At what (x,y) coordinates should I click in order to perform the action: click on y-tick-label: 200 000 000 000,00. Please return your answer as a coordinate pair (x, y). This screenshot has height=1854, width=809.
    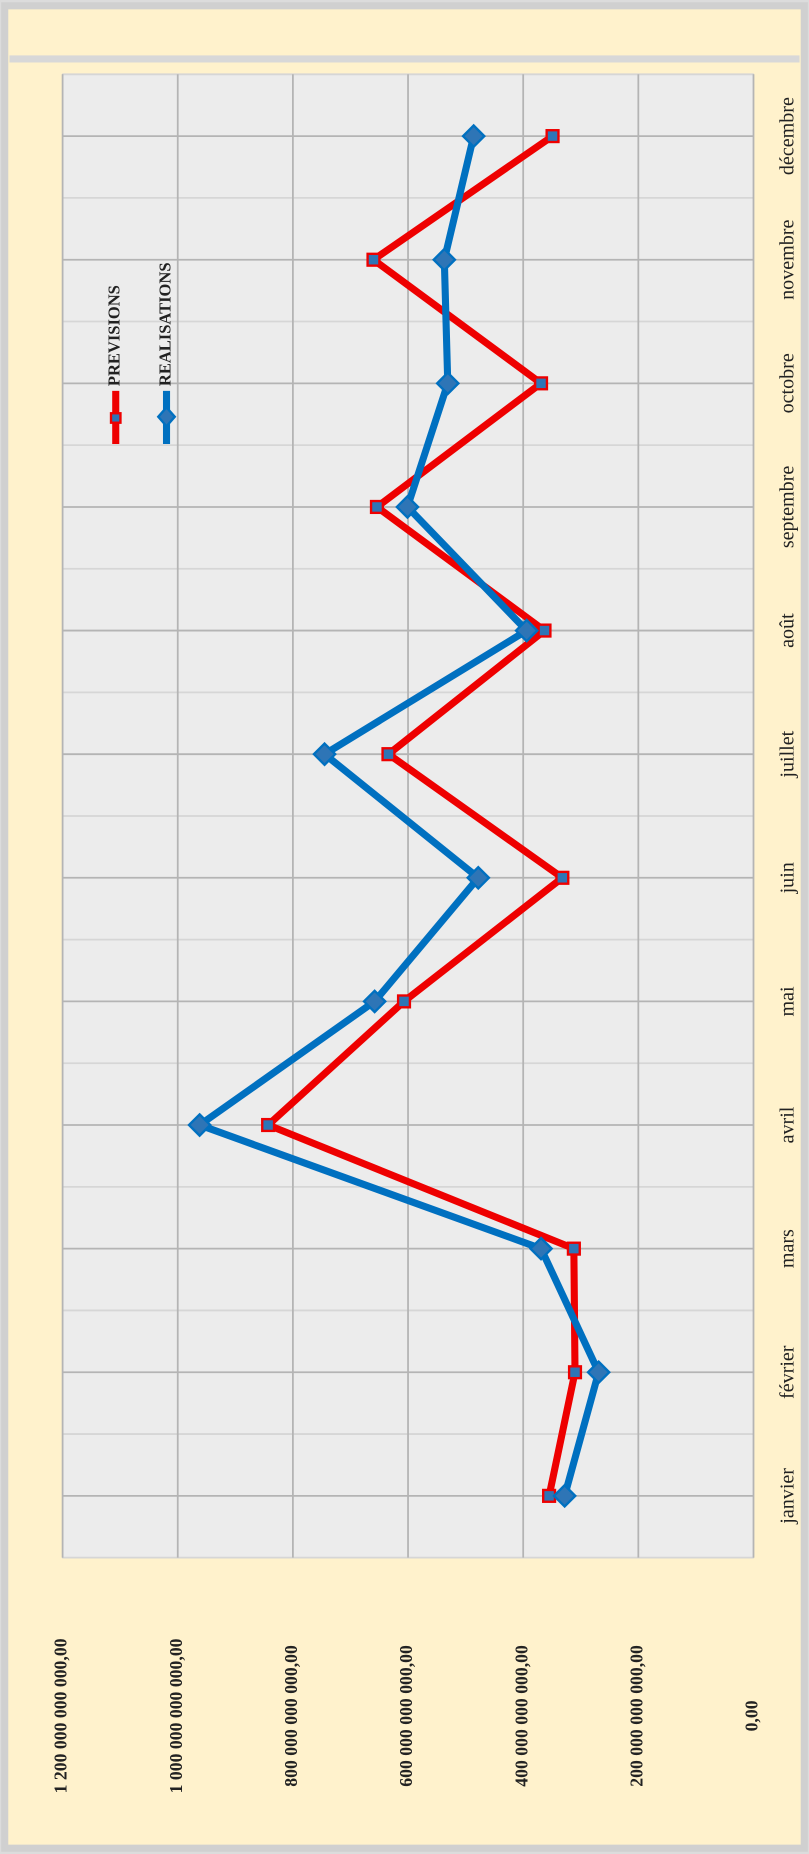
    Looking at the image, I should click on (636, 1716).